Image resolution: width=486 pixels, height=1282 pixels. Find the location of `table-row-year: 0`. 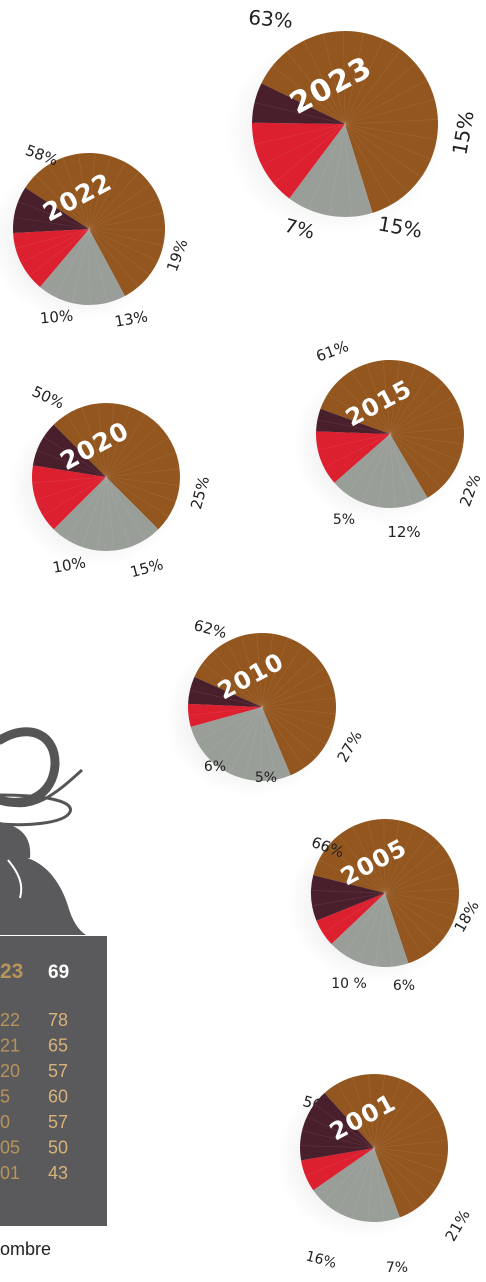

table-row-year: 0 is located at coordinates (5, 1122).